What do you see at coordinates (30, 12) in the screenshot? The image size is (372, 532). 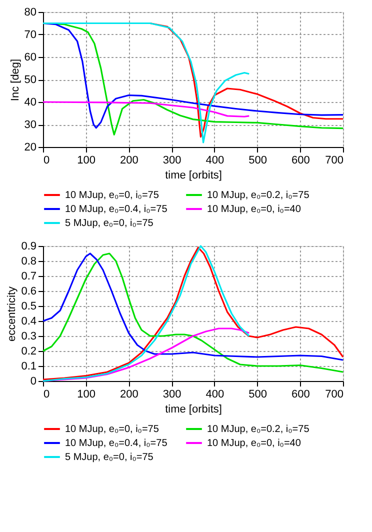 I see `y-tick-label: 80` at bounding box center [30, 12].